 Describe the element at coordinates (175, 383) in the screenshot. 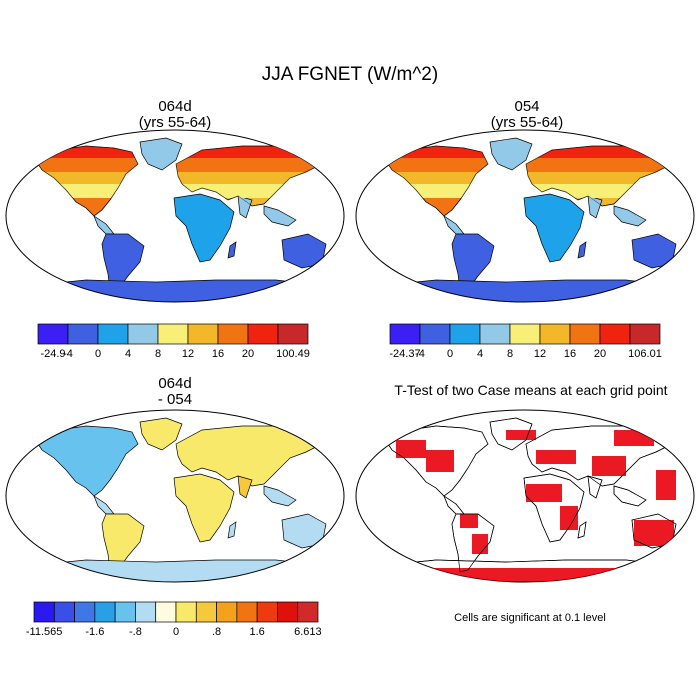

I see `panel-3-title-line1: 064d` at that location.